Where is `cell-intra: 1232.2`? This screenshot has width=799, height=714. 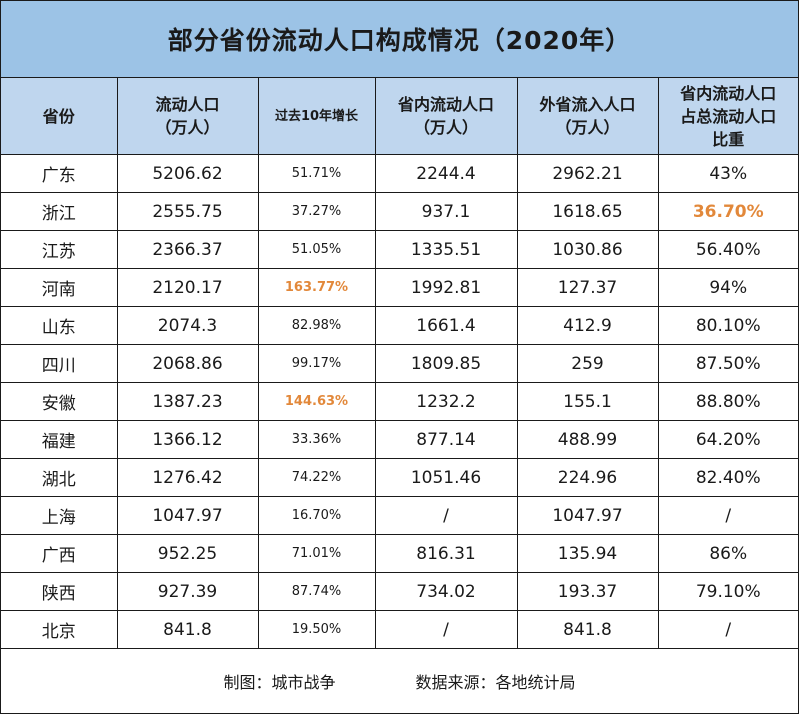 cell-intra: 1232.2 is located at coordinates (446, 401).